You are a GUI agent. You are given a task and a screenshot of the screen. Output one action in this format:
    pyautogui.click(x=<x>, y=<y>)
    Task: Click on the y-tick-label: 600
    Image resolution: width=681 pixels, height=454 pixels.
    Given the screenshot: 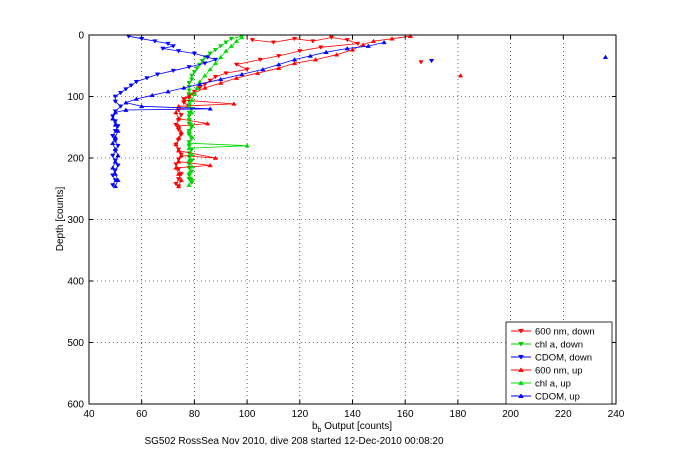 What is the action you would take?
    pyautogui.click(x=75, y=405)
    